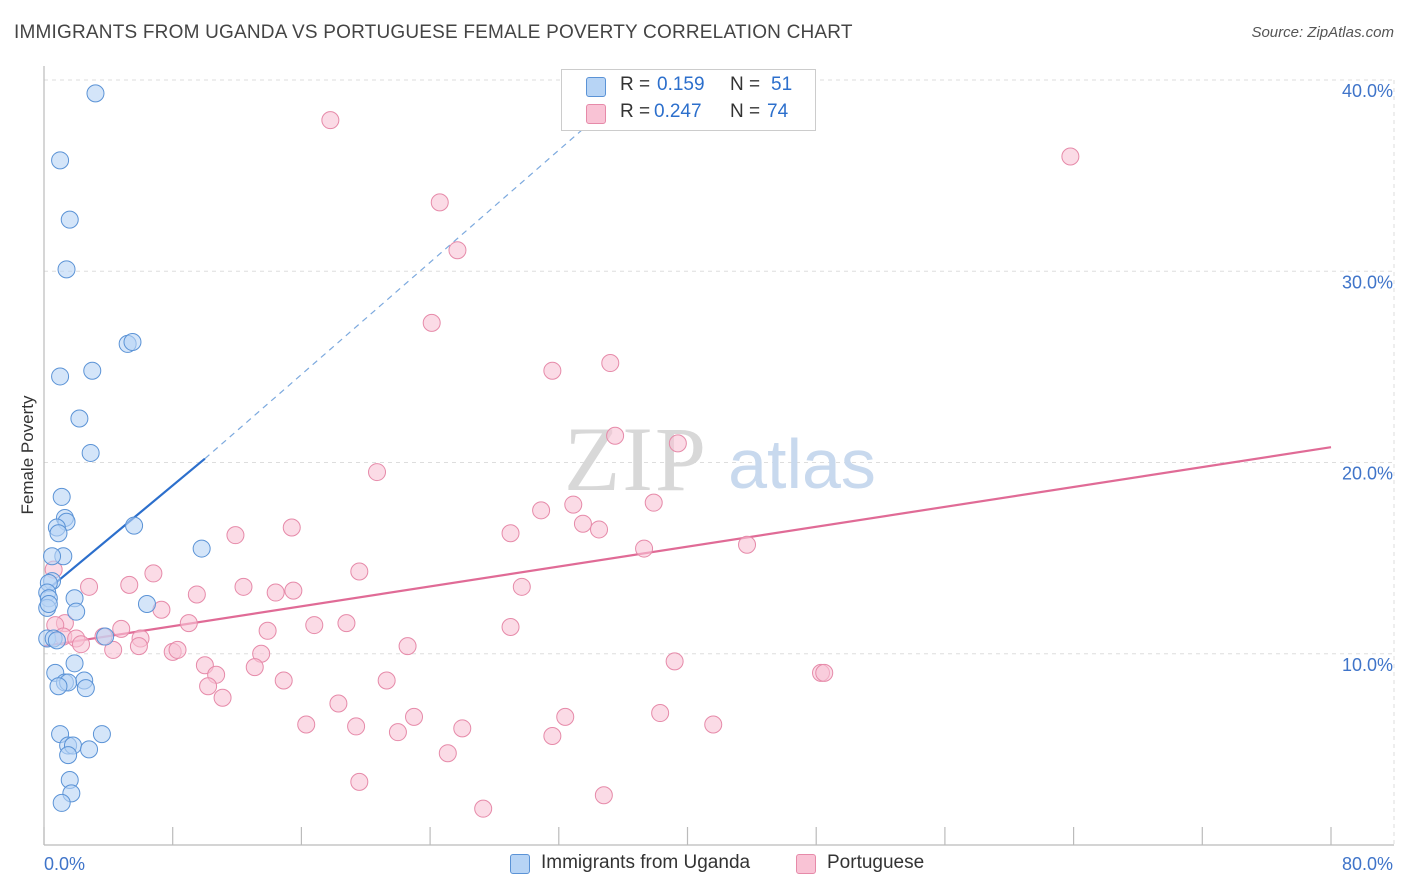 The height and width of the screenshot is (892, 1406). I want to click on series-legend: Immigrants from Uganda Portuguese, so click(703, 865).